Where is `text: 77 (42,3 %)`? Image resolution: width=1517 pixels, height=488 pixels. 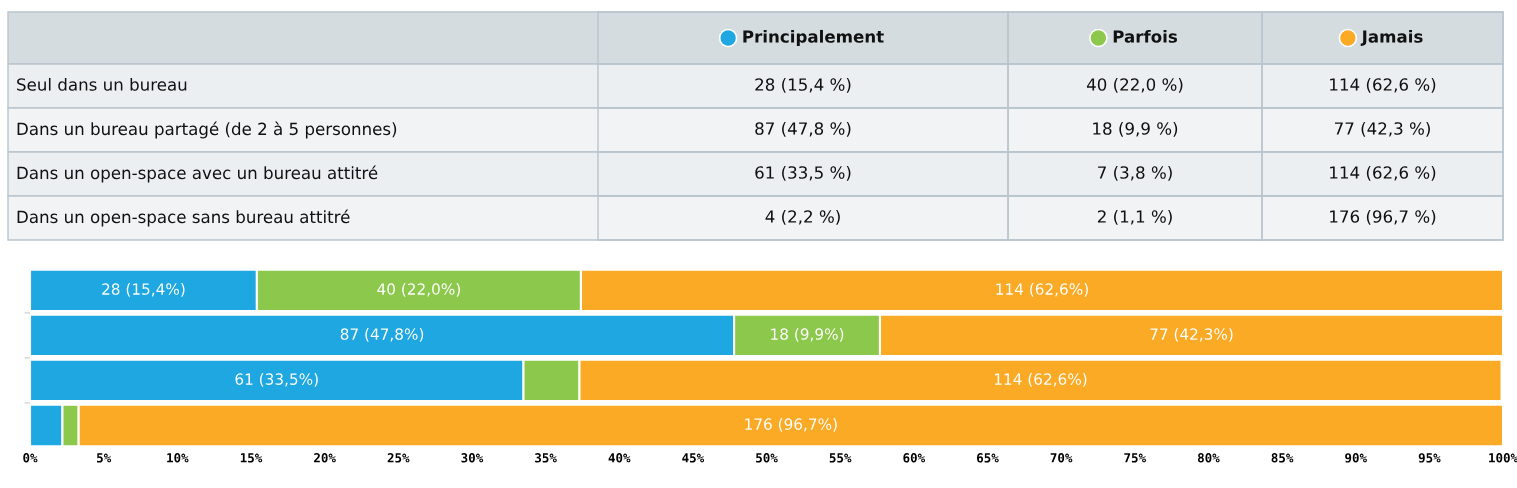
text: 77 (42,3 %) is located at coordinates (1382, 129).